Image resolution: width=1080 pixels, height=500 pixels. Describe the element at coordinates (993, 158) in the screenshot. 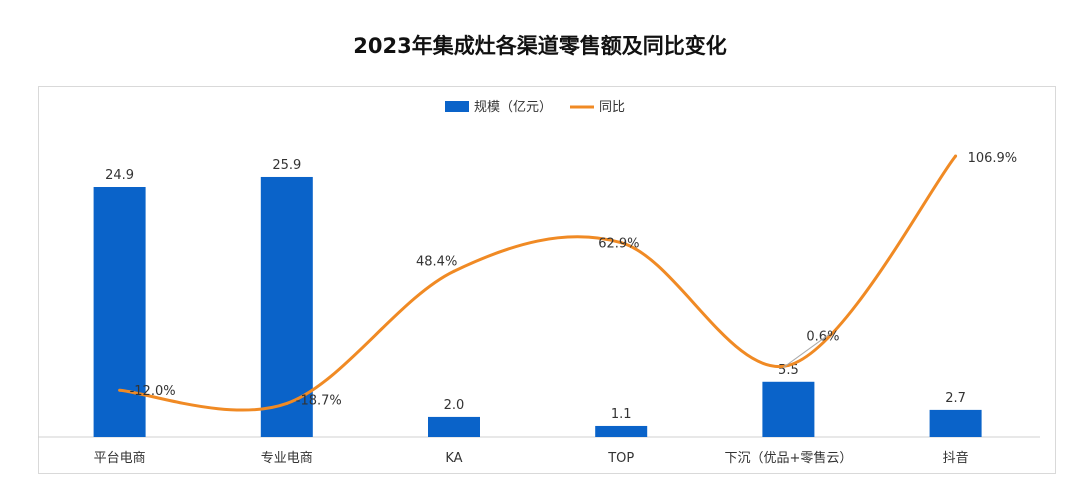

I see `line-value-label: 106.9%` at that location.